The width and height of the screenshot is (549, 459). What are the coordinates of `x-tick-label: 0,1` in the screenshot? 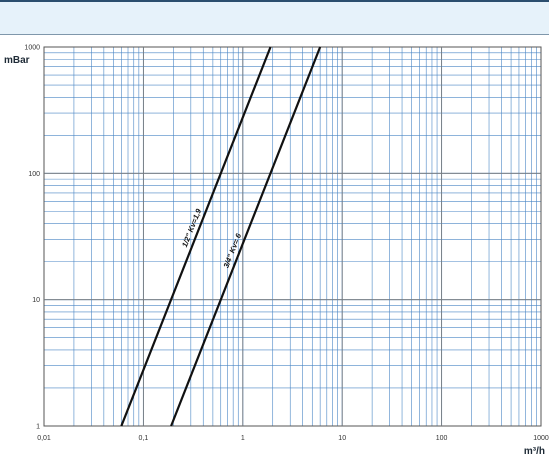 It's located at (144, 438).